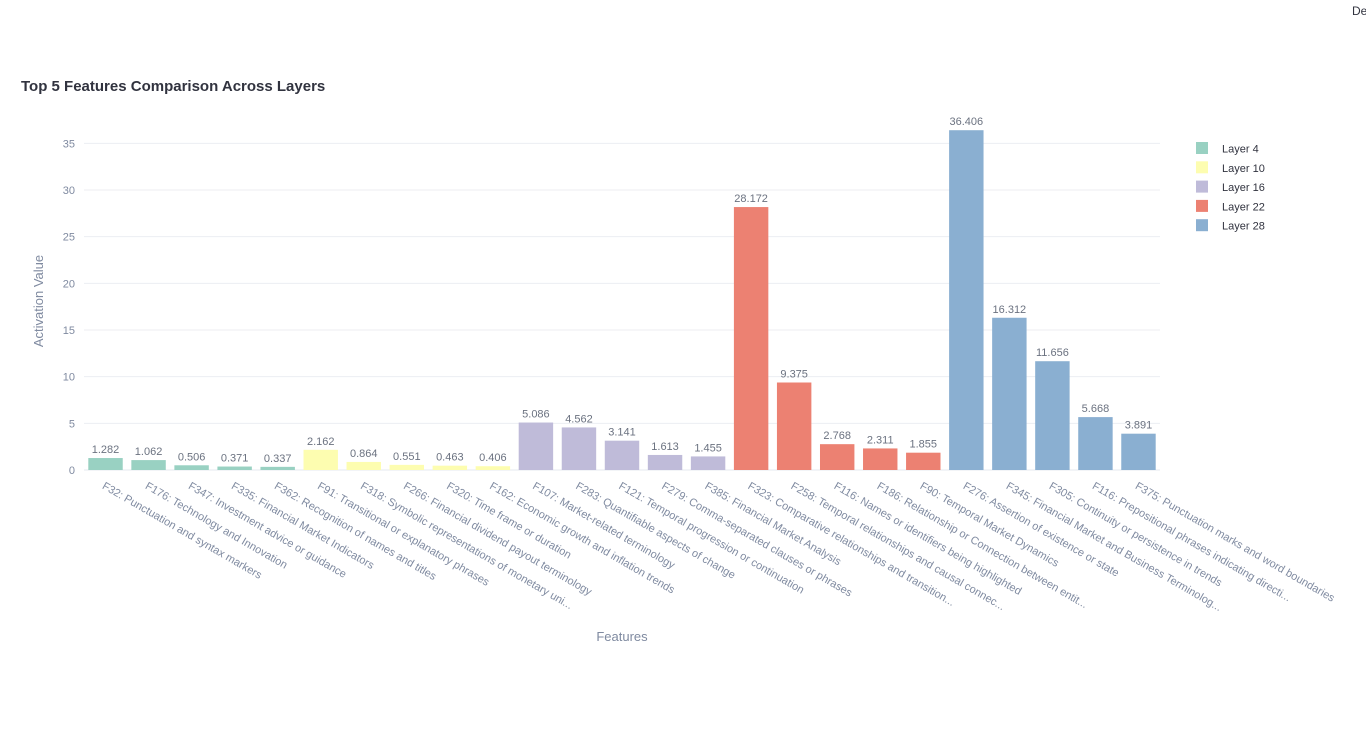 This screenshot has height=735, width=1366. What do you see at coordinates (579, 419) in the screenshot?
I see `bar-value-label: 4.562` at bounding box center [579, 419].